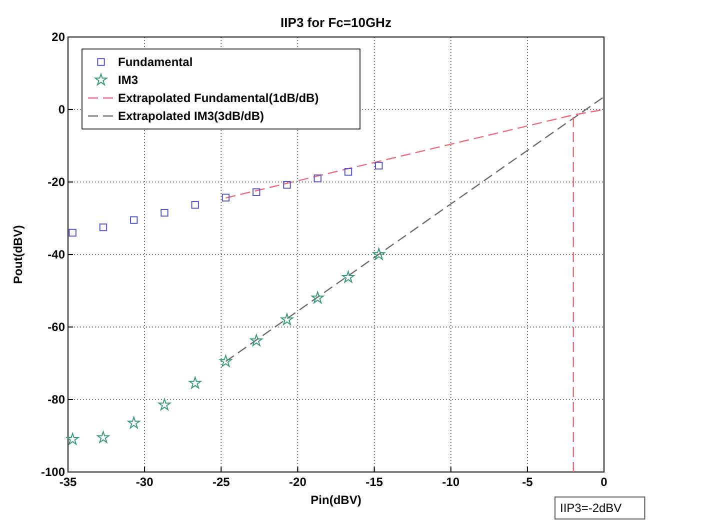  I want to click on y-tick-label: -60, so click(57, 327).